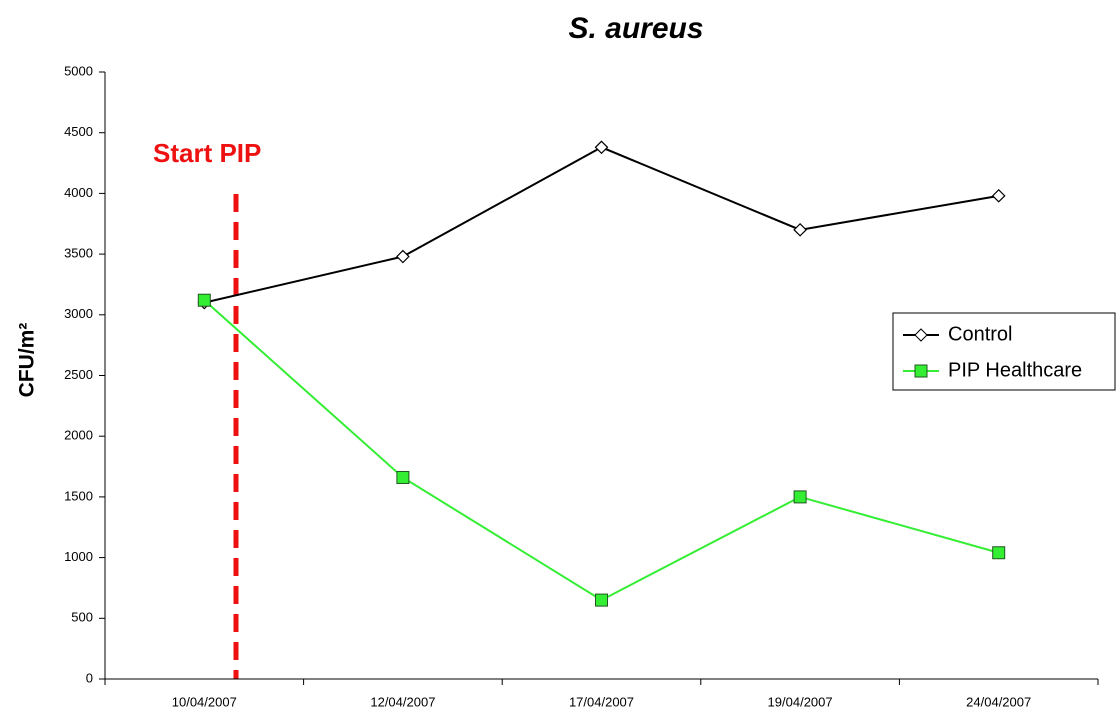  Describe the element at coordinates (78, 253) in the screenshot. I see `y-tick-label: 3500` at that location.